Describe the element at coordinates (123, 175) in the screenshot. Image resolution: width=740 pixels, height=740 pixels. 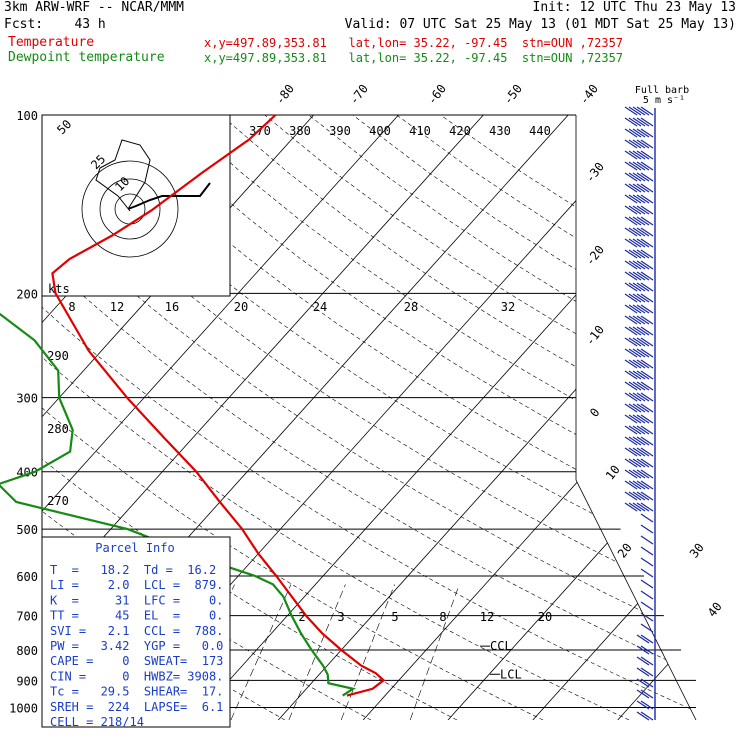
I see `hodograph-trace-upper` at that location.